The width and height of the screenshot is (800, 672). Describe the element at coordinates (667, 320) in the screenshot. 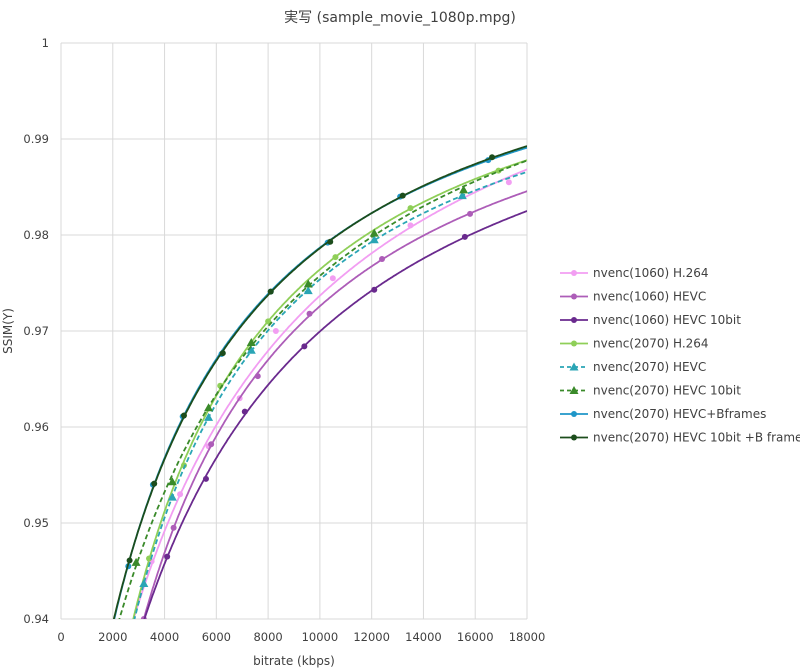

I see `legend-label: nvenc(1060) HEVC 10bit` at that location.